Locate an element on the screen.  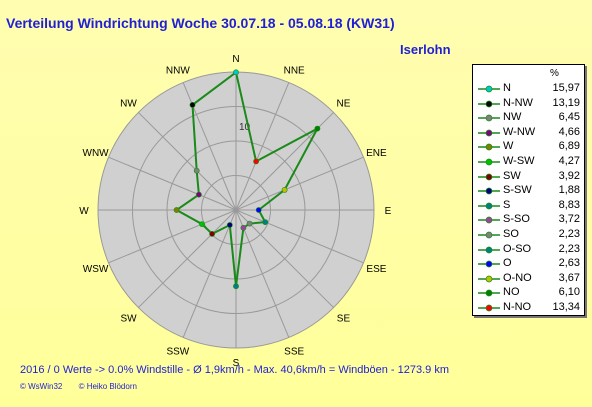
legend-item-name: W-NW is located at coordinates (519, 131).